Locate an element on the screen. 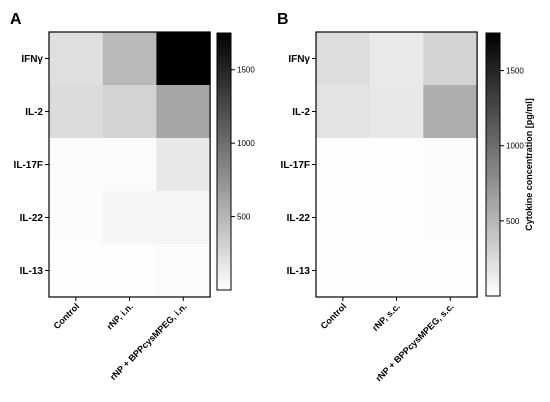 The image size is (550, 402). column-label: rNP, s.c. is located at coordinates (386, 317).